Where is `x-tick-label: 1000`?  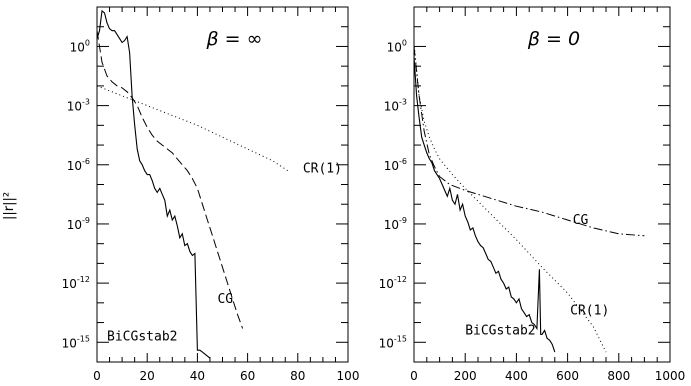
x-tick-label: 1000 is located at coordinates (670, 376).